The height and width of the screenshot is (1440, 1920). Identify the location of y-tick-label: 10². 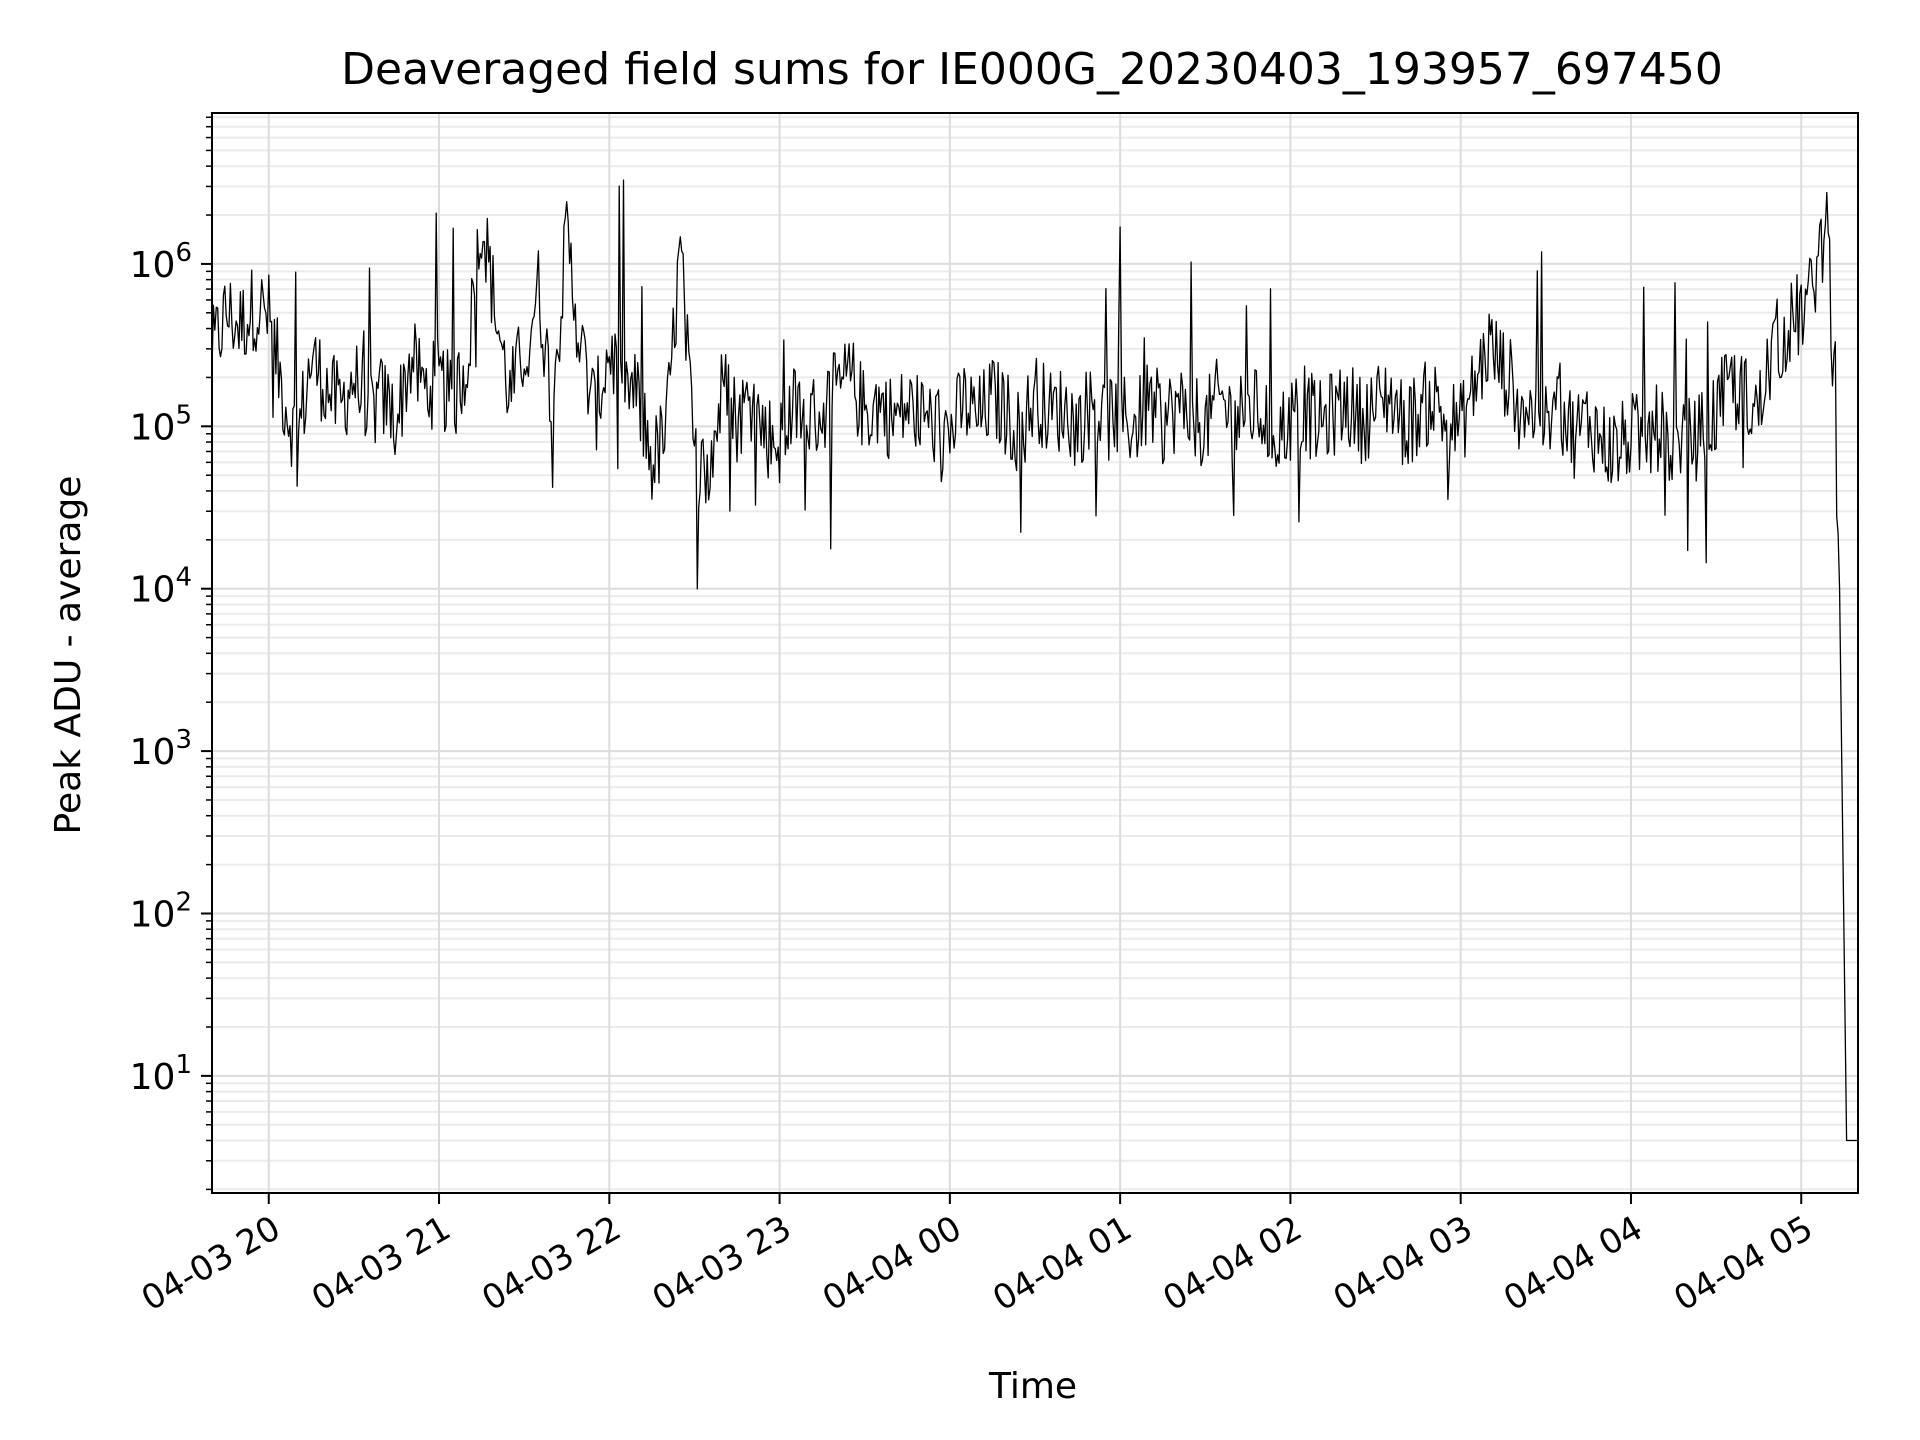
(161, 911).